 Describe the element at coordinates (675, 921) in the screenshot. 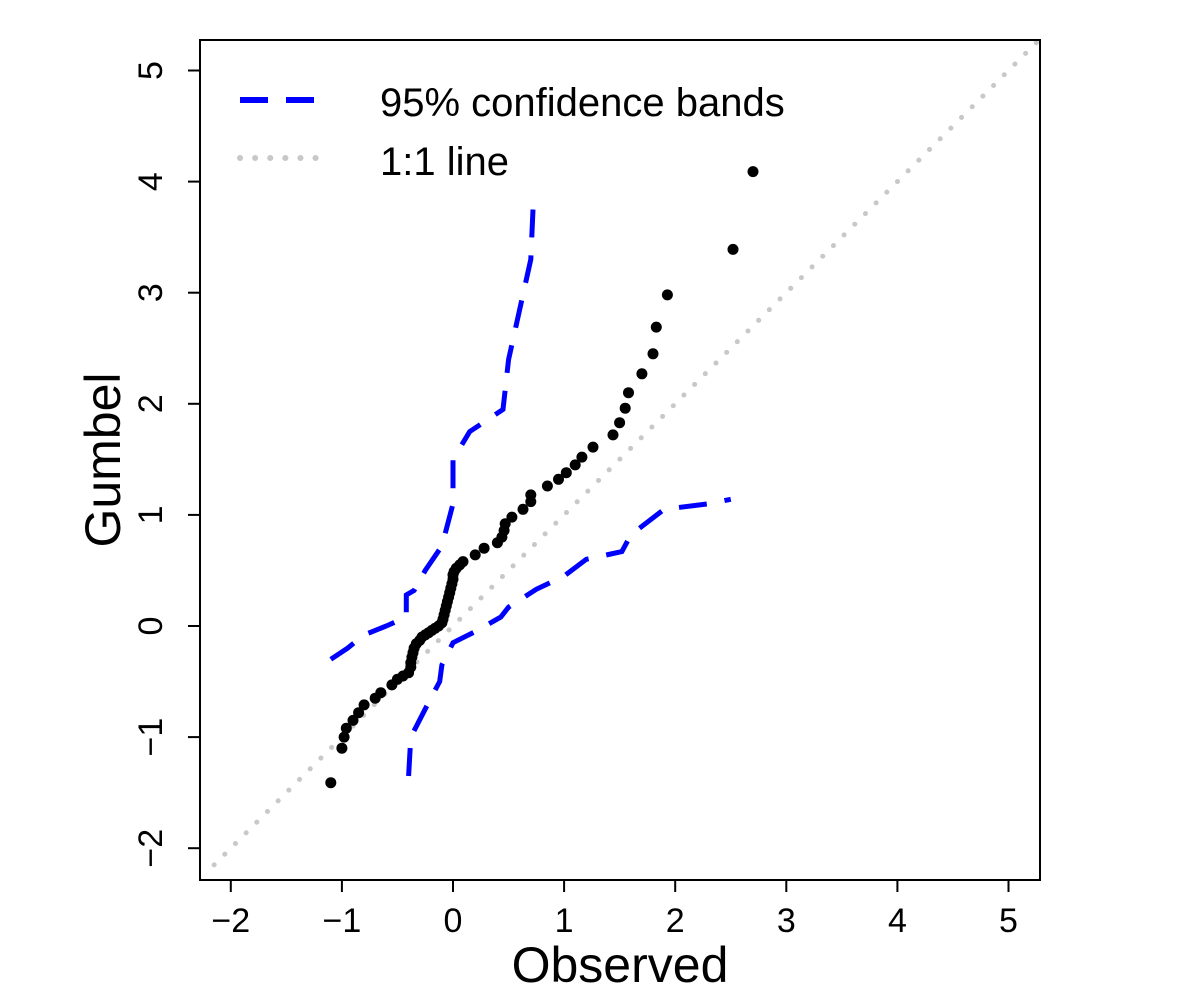

I see `x-tick-label: 2` at that location.